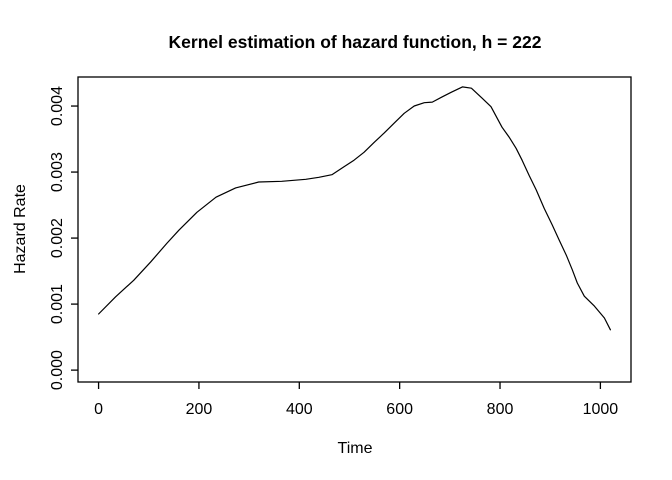  What do you see at coordinates (57, 370) in the screenshot?
I see `y-tick-label: 0.000` at bounding box center [57, 370].